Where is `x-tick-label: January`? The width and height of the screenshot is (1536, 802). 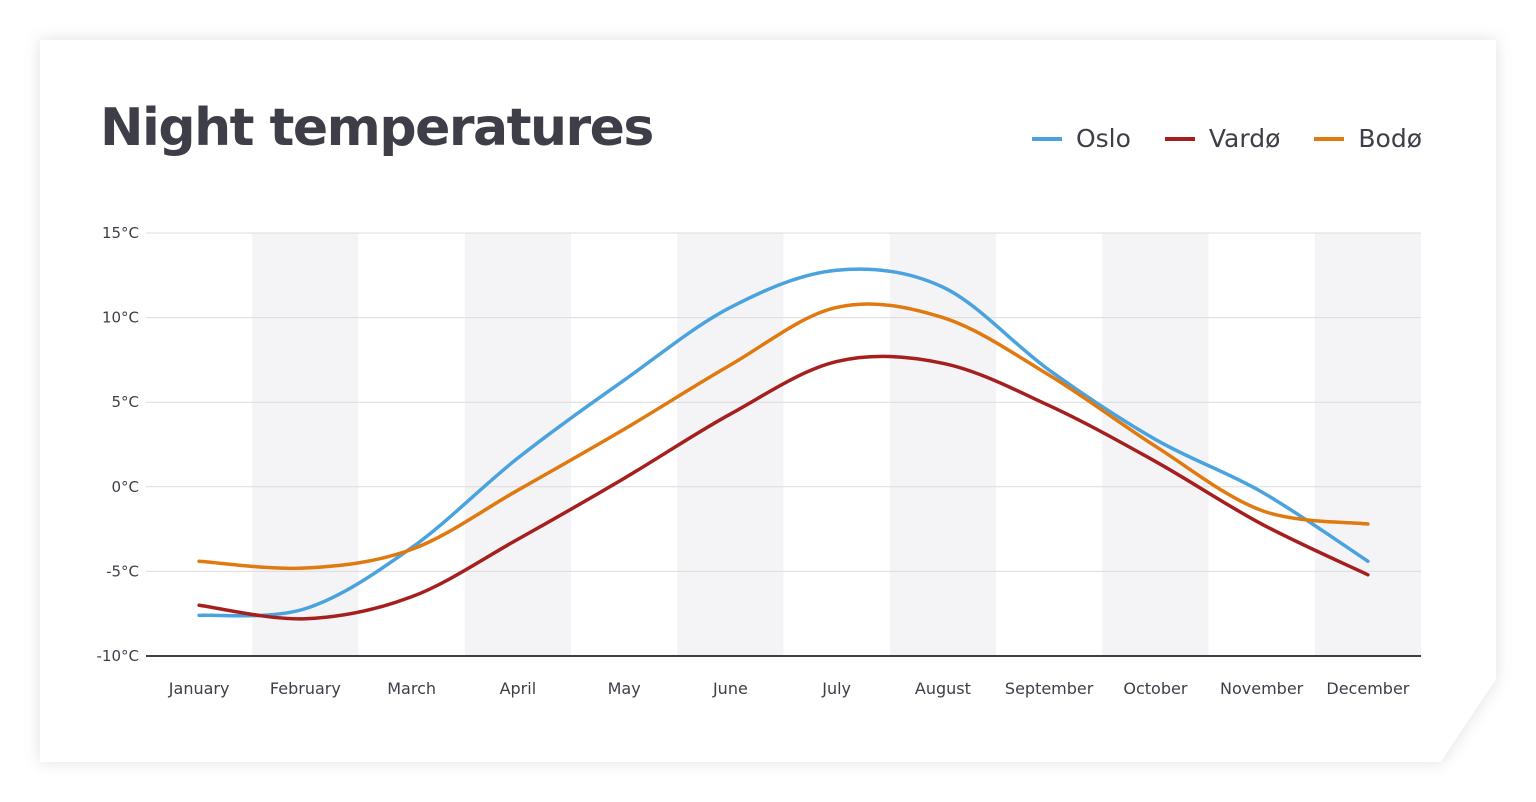 x-tick-label: January is located at coordinates (199, 688).